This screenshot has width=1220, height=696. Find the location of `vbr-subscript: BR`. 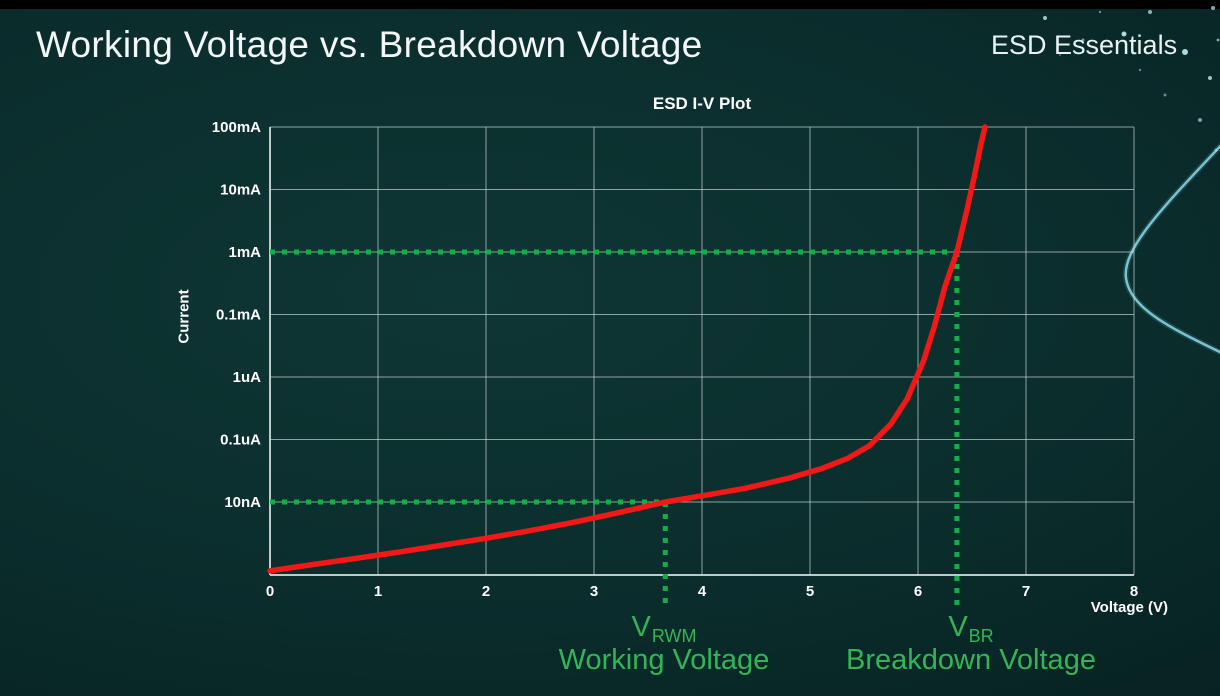

vbr-subscript: BR is located at coordinates (981, 636).